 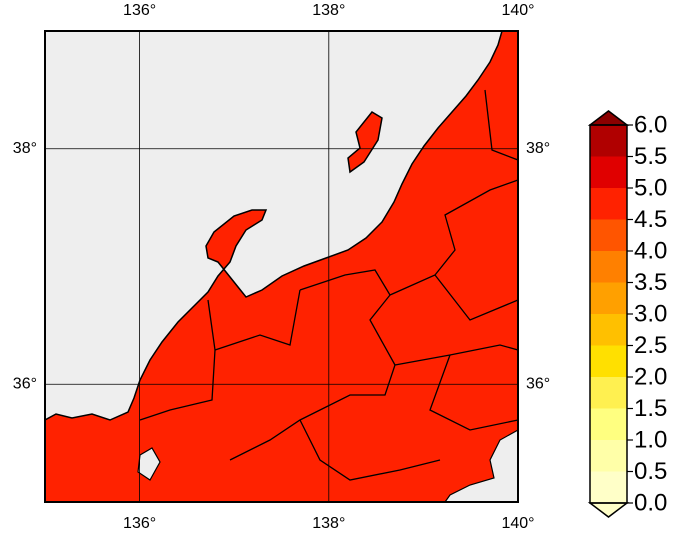 What do you see at coordinates (650, 219) in the screenshot?
I see `colorbar-label: 4.5` at bounding box center [650, 219].